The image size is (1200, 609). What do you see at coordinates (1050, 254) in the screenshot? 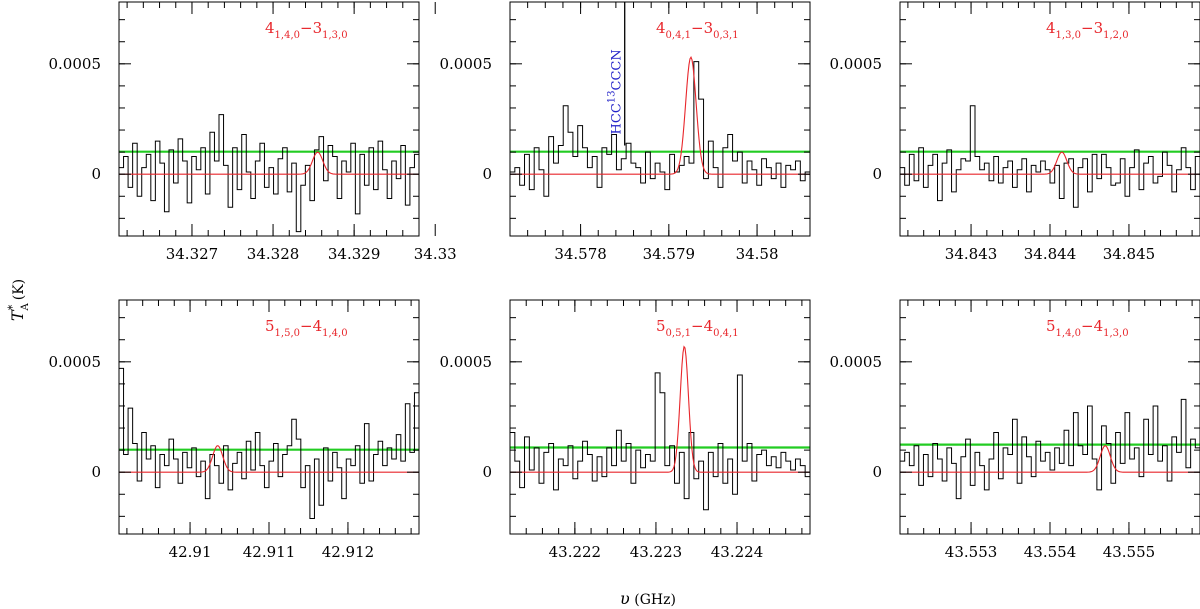
I see `x-tick-label: 34.844` at bounding box center [1050, 254].